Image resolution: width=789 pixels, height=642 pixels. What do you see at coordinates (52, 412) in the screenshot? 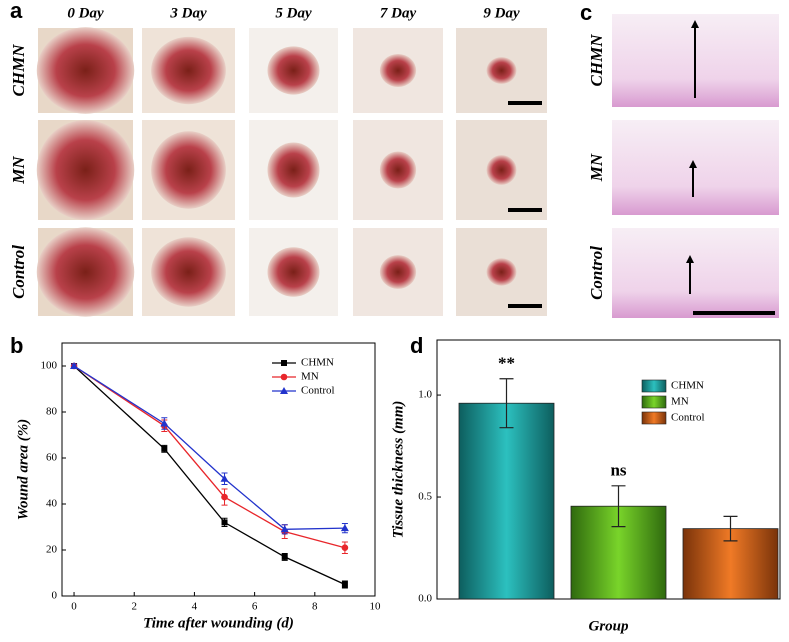
I see `y-tick-label: 80` at bounding box center [52, 412].